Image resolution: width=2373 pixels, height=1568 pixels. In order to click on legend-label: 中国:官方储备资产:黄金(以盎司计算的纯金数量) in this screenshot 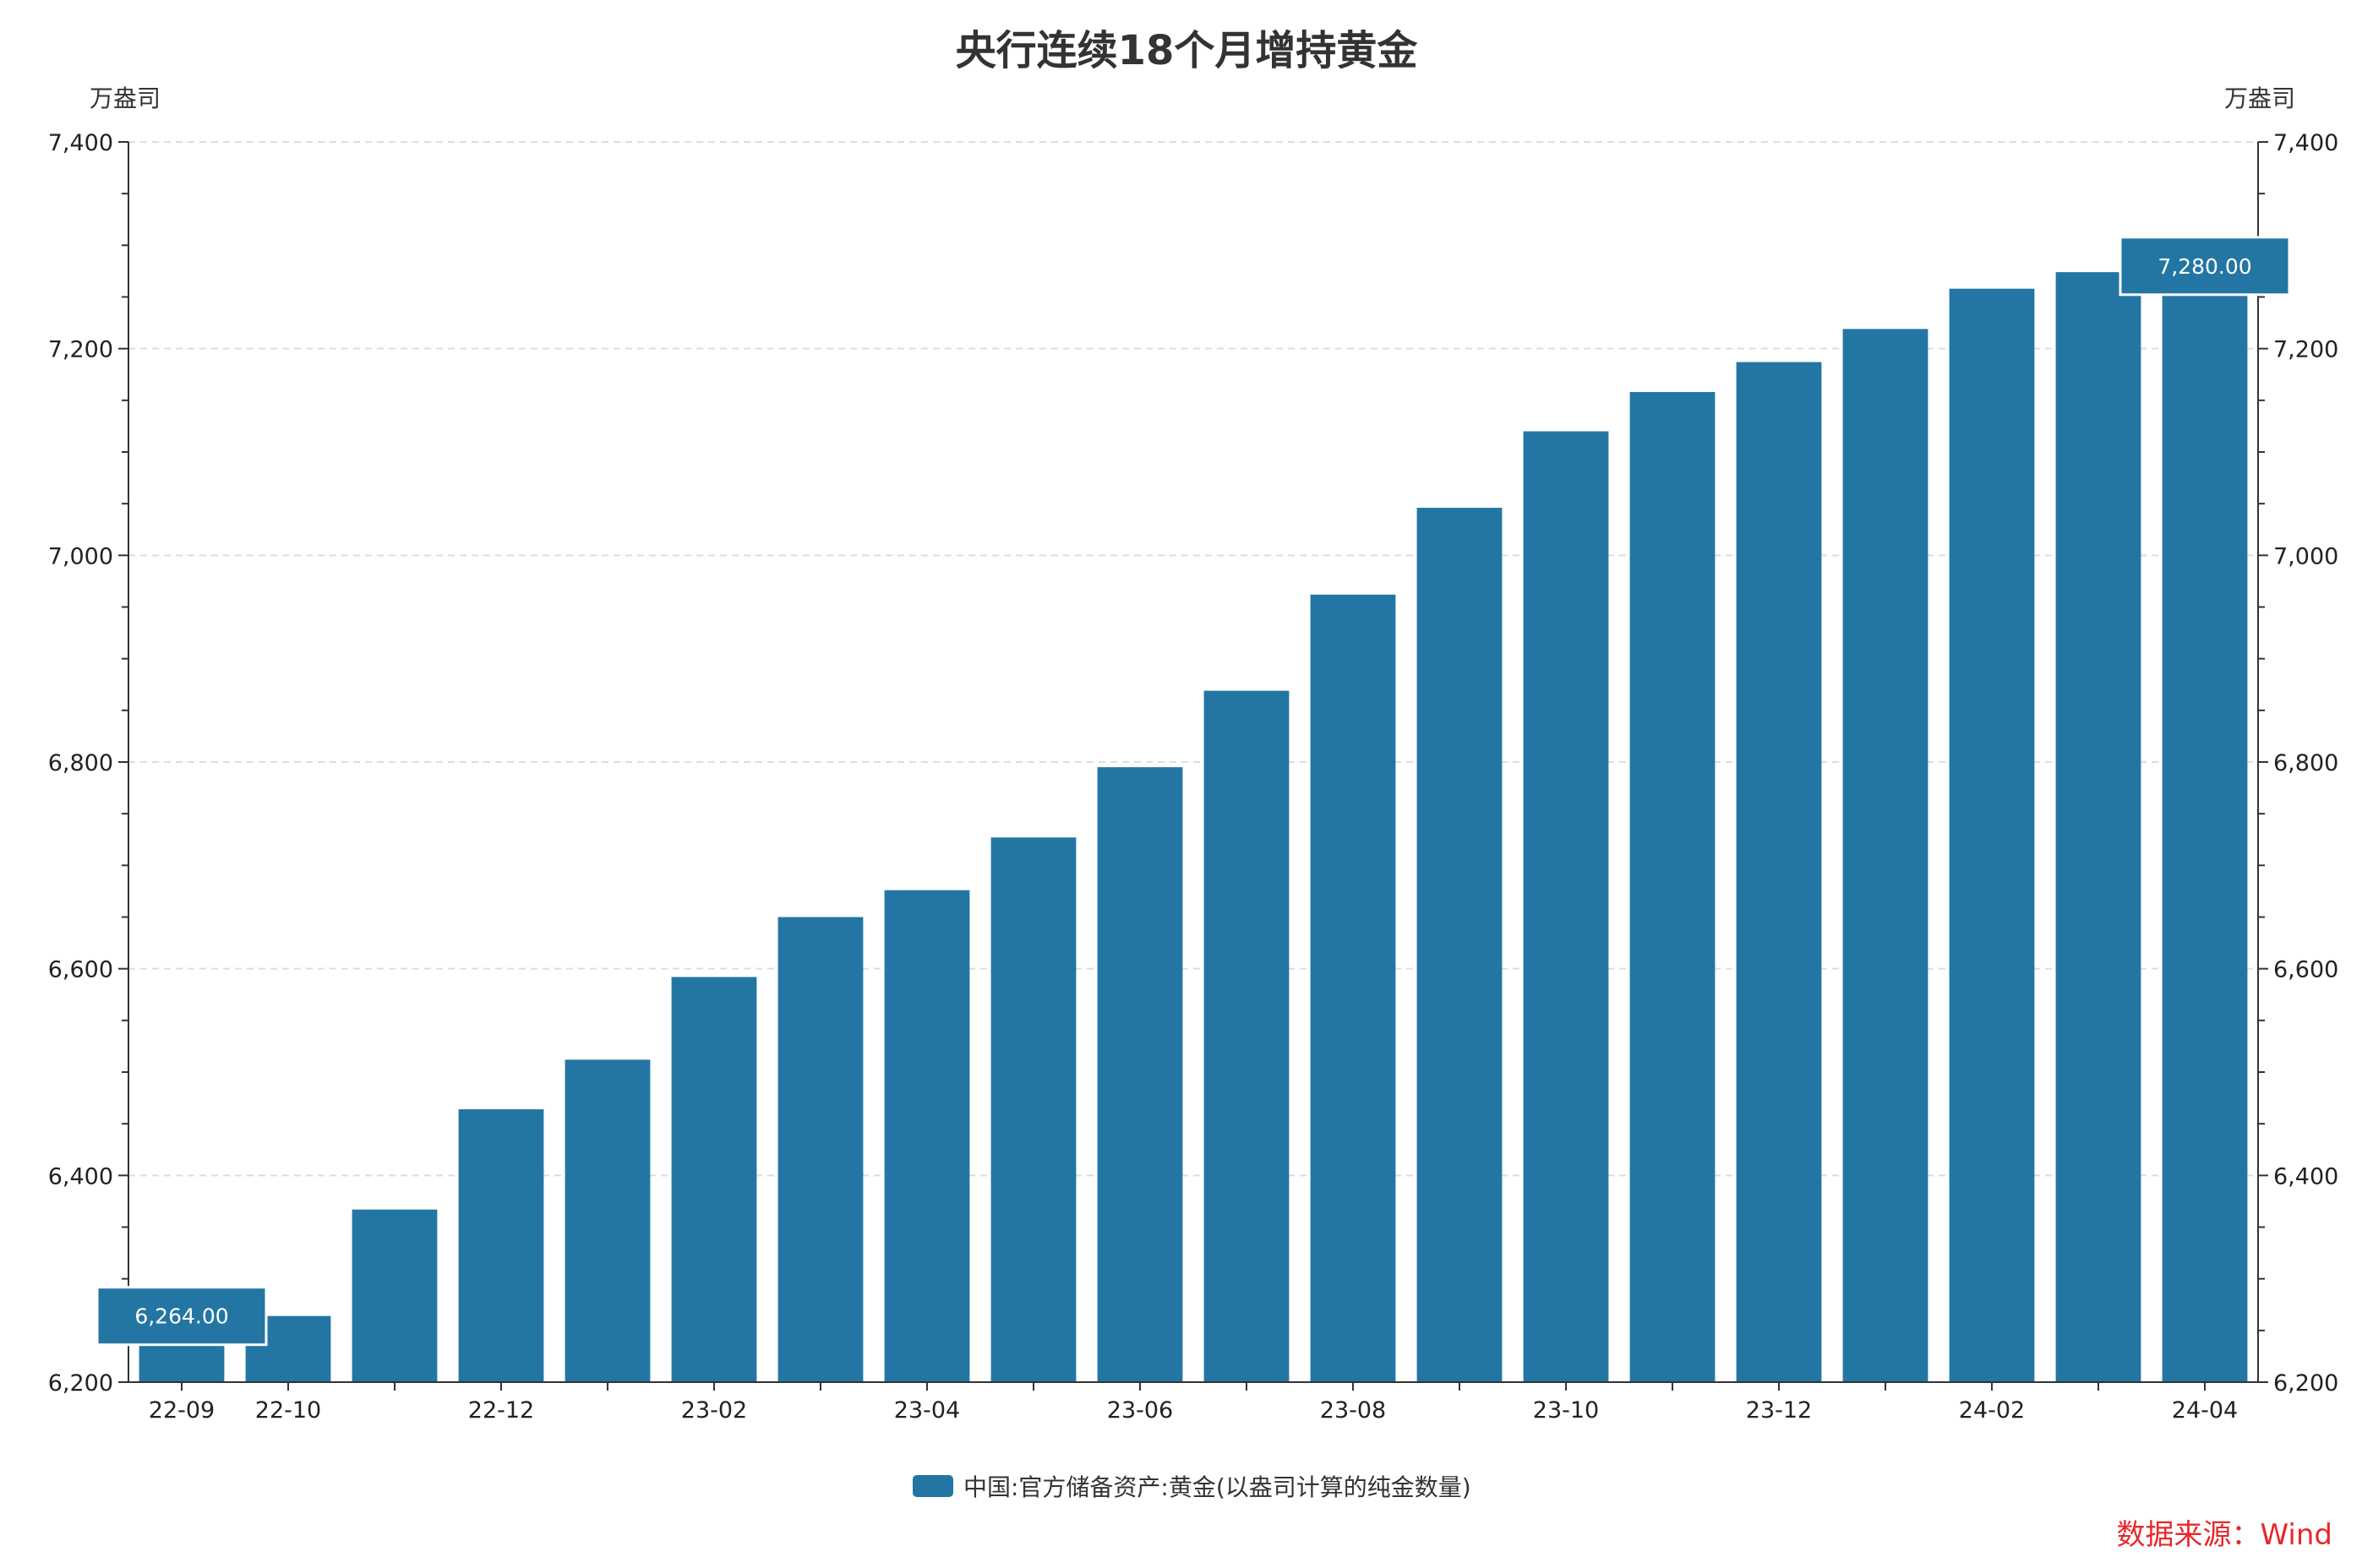, I will do `click(1217, 1487)`.